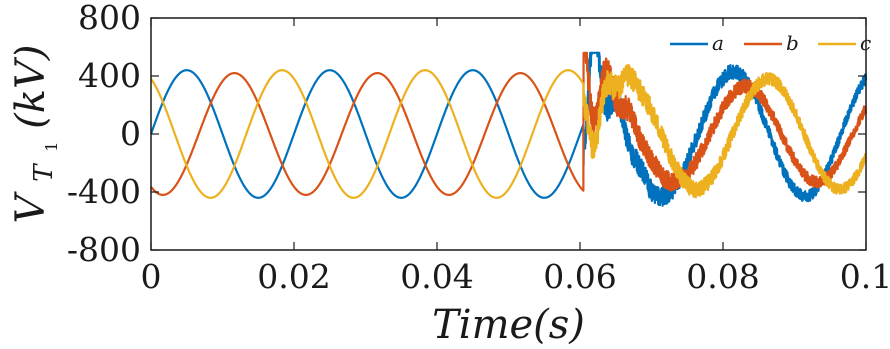 This screenshot has height=349, width=890. I want to click on y-tick-label: 400, so click(109, 75).